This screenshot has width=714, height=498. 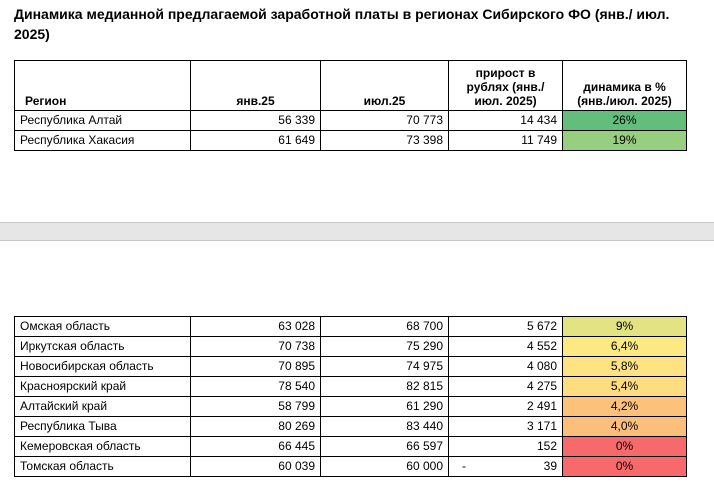 I want to click on percent-cell: 6,4%, so click(x=624, y=346).